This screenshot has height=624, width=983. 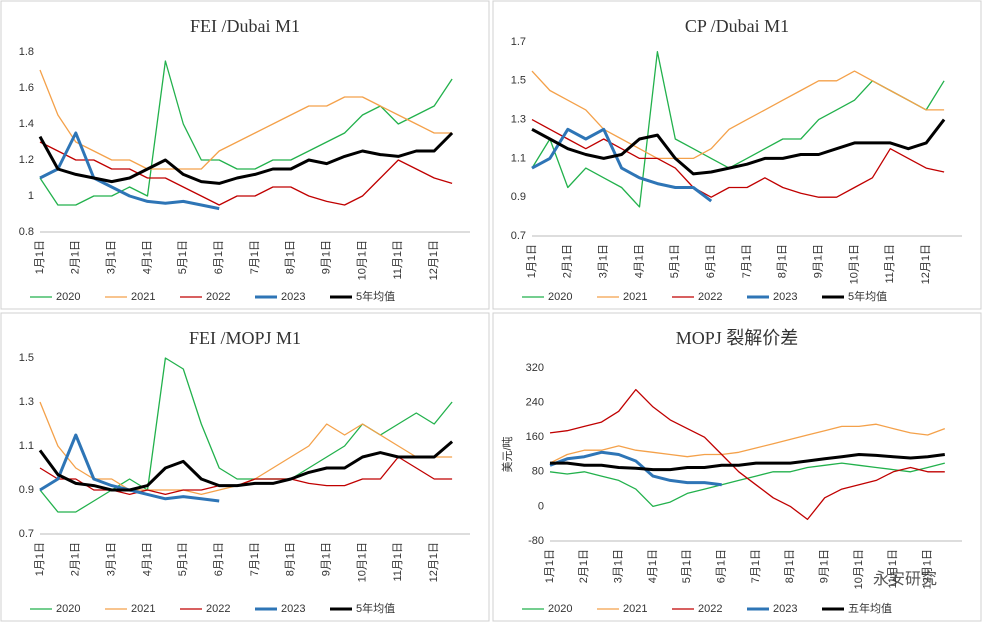 I want to click on y-tick-label: 0.8, so click(x=26, y=232).